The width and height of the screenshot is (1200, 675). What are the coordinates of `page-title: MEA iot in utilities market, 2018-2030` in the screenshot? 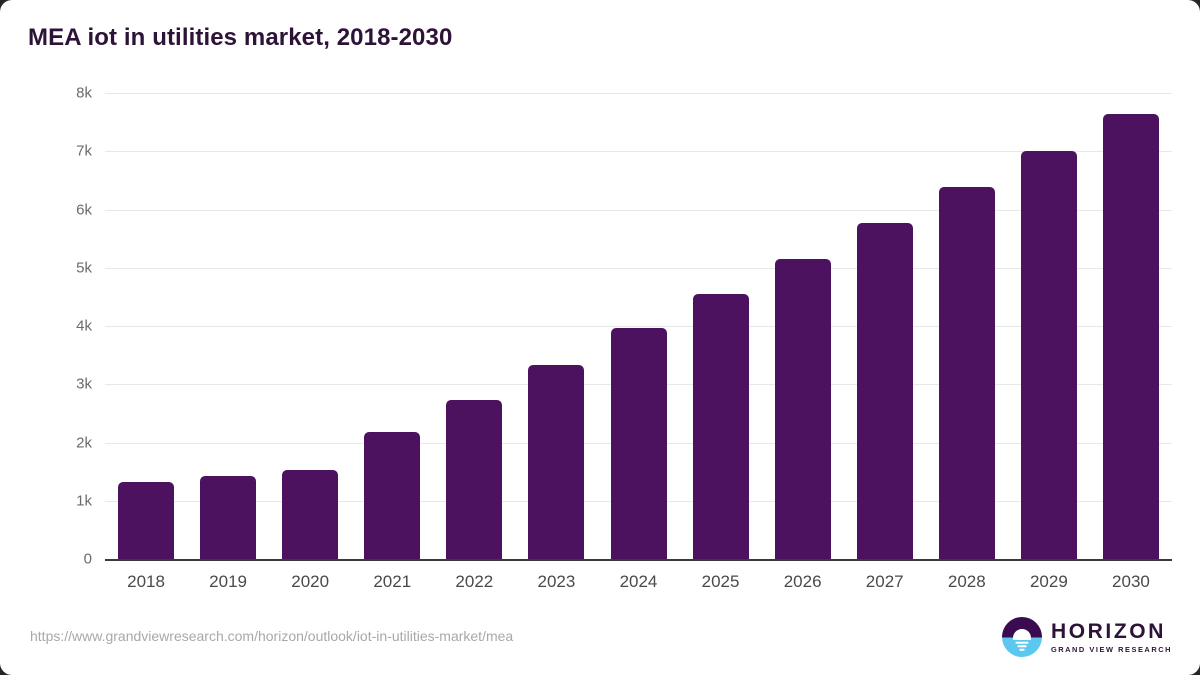 It's located at (240, 37).